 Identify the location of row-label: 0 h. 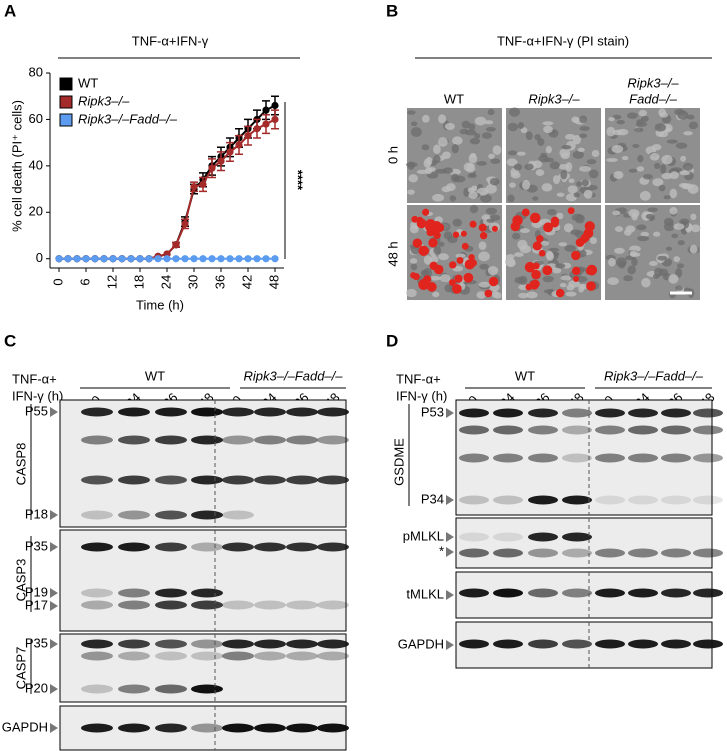
(392, 155).